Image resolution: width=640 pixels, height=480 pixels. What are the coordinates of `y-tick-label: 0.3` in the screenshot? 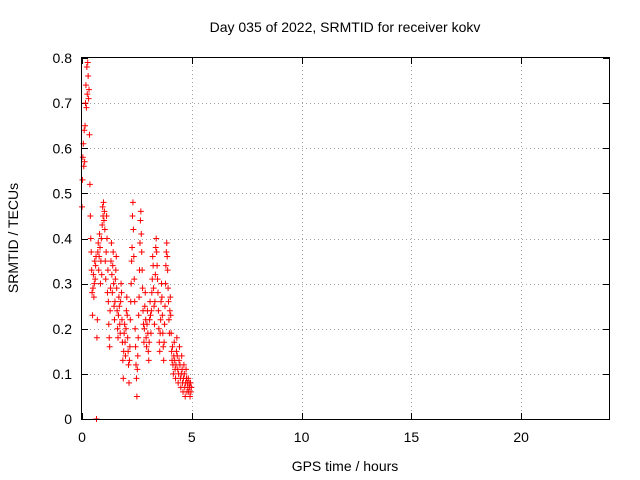 It's located at (63, 284).